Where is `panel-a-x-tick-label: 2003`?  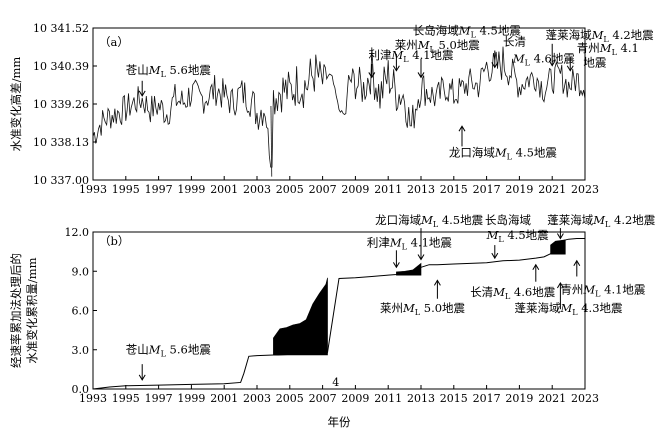 panel-a-x-tick-label: 2003 is located at coordinates (257, 189).